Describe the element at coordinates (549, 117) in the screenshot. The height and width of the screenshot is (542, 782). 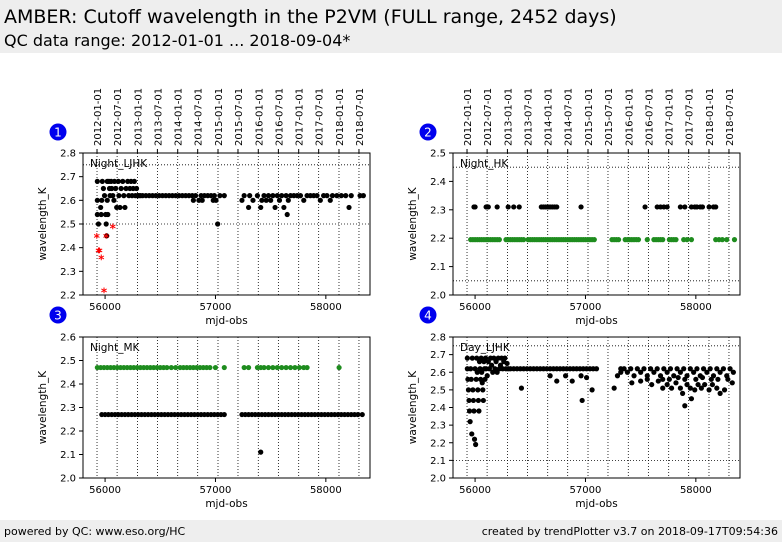
I see `date-tick-label: 2014-01-01` at that location.